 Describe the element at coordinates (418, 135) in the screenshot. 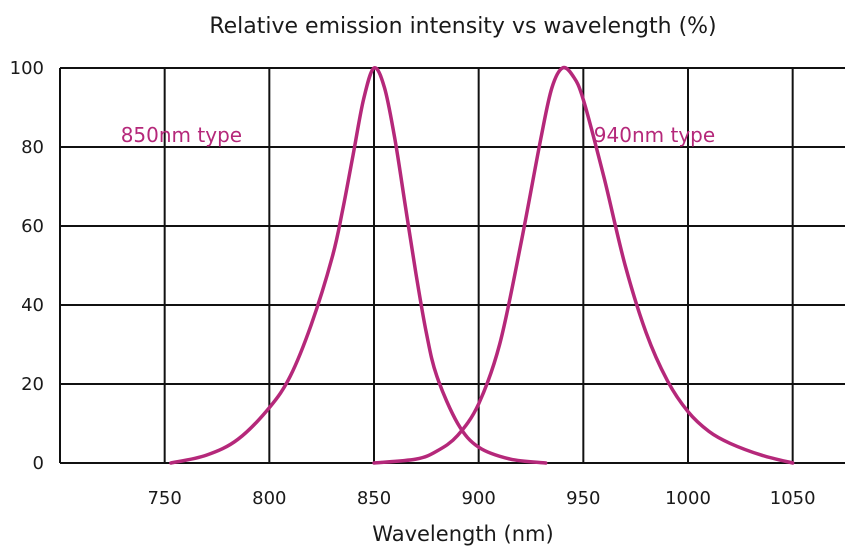

I see `series-labels: 850nm type 940nm type` at that location.